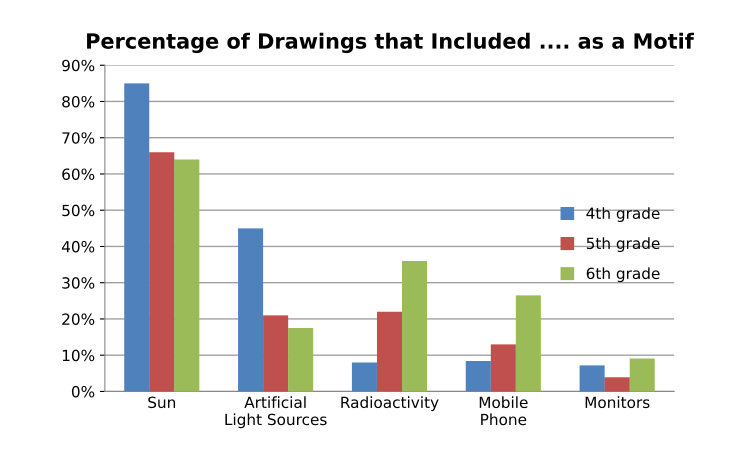 This screenshot has height=466, width=749. What do you see at coordinates (78, 66) in the screenshot?
I see `y-tick-label: 90%` at bounding box center [78, 66].